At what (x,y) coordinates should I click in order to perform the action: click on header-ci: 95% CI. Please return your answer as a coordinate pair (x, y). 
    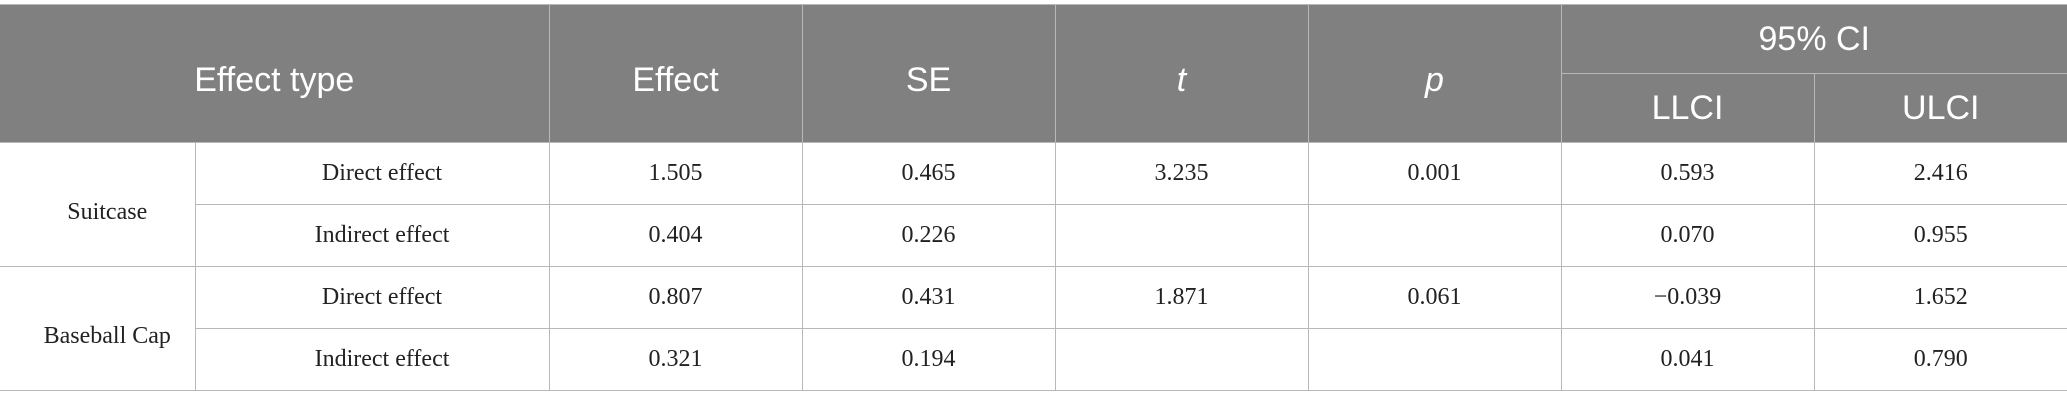
    Looking at the image, I should click on (1813, 39).